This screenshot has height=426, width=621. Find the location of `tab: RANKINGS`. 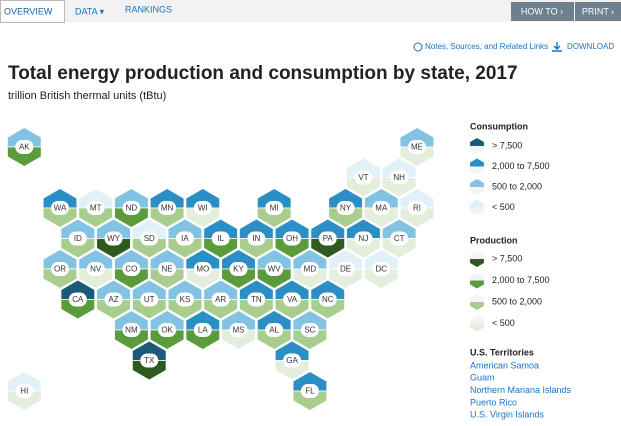

tab: RANKINGS is located at coordinates (148, 9).